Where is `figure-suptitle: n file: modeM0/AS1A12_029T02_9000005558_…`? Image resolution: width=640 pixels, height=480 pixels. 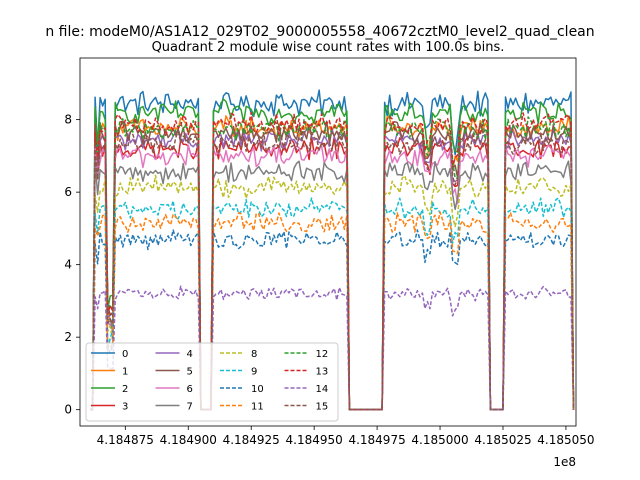
figure-suptitle: n file: modeM0/AS1A12_029T02_9000005558_… is located at coordinates (319, 32).